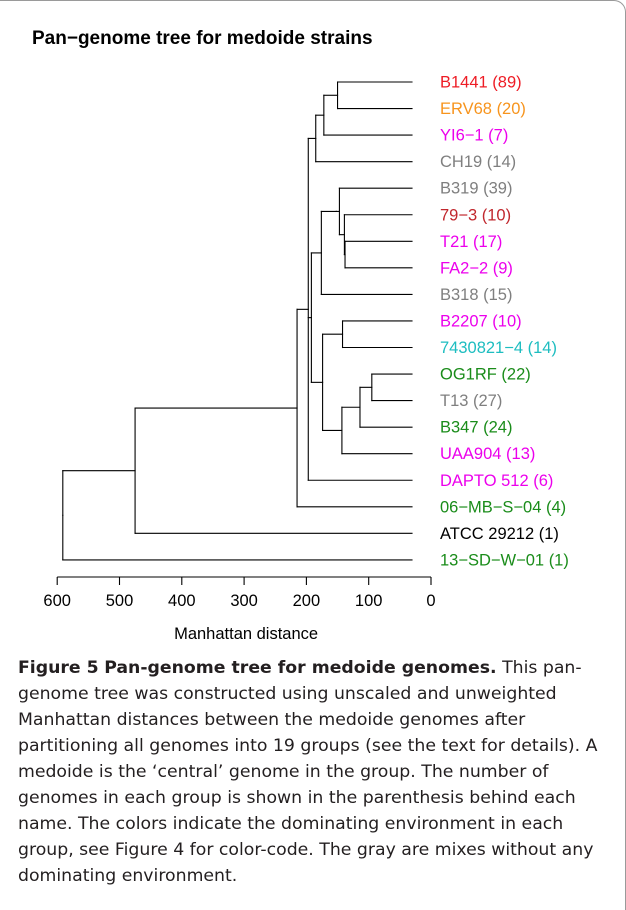 This screenshot has width=626, height=910. Describe the element at coordinates (120, 601) in the screenshot. I see `axis-tick-label: 500` at that location.